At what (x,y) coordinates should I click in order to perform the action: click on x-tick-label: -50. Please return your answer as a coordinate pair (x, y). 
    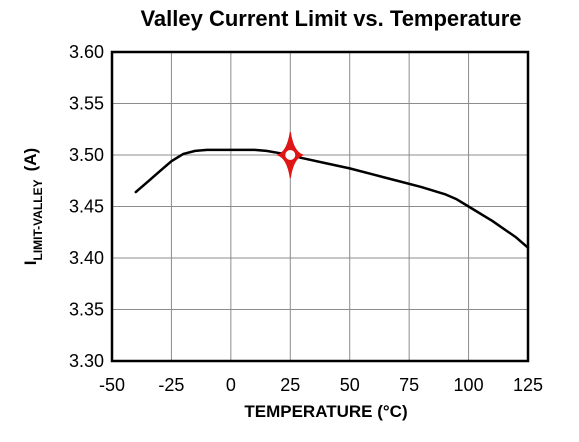
    Looking at the image, I should click on (112, 385).